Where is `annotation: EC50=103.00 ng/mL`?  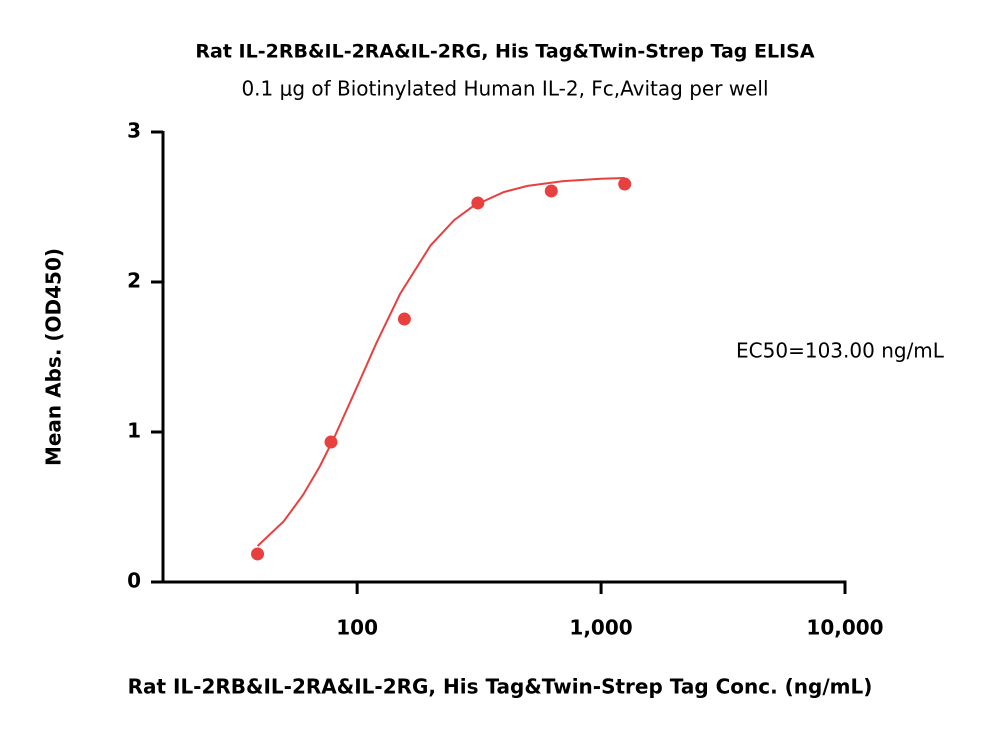 annotation: EC50=103.00 ng/mL is located at coordinates (840, 351).